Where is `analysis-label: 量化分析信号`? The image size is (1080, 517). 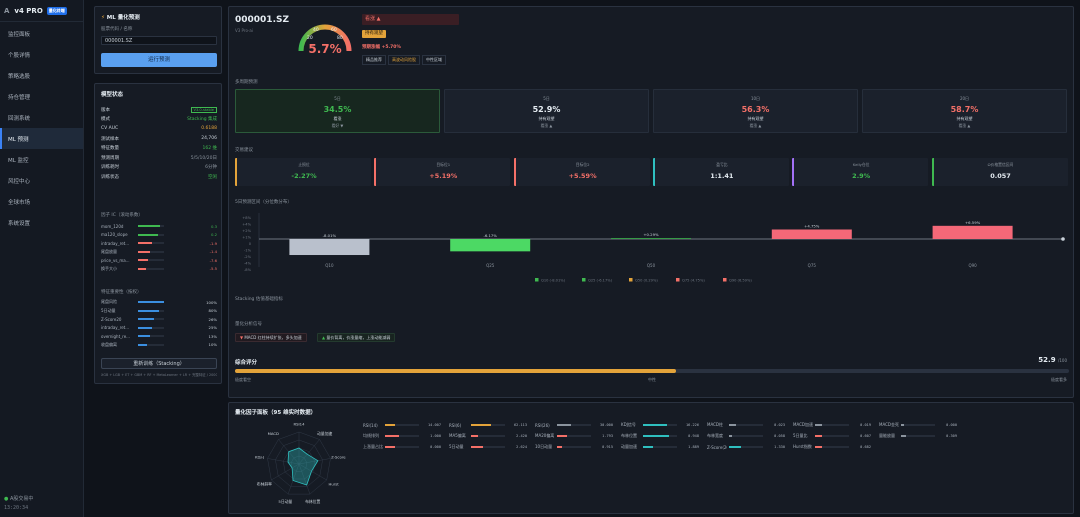
analysis-label: 量化分析信号 is located at coordinates (248, 324).